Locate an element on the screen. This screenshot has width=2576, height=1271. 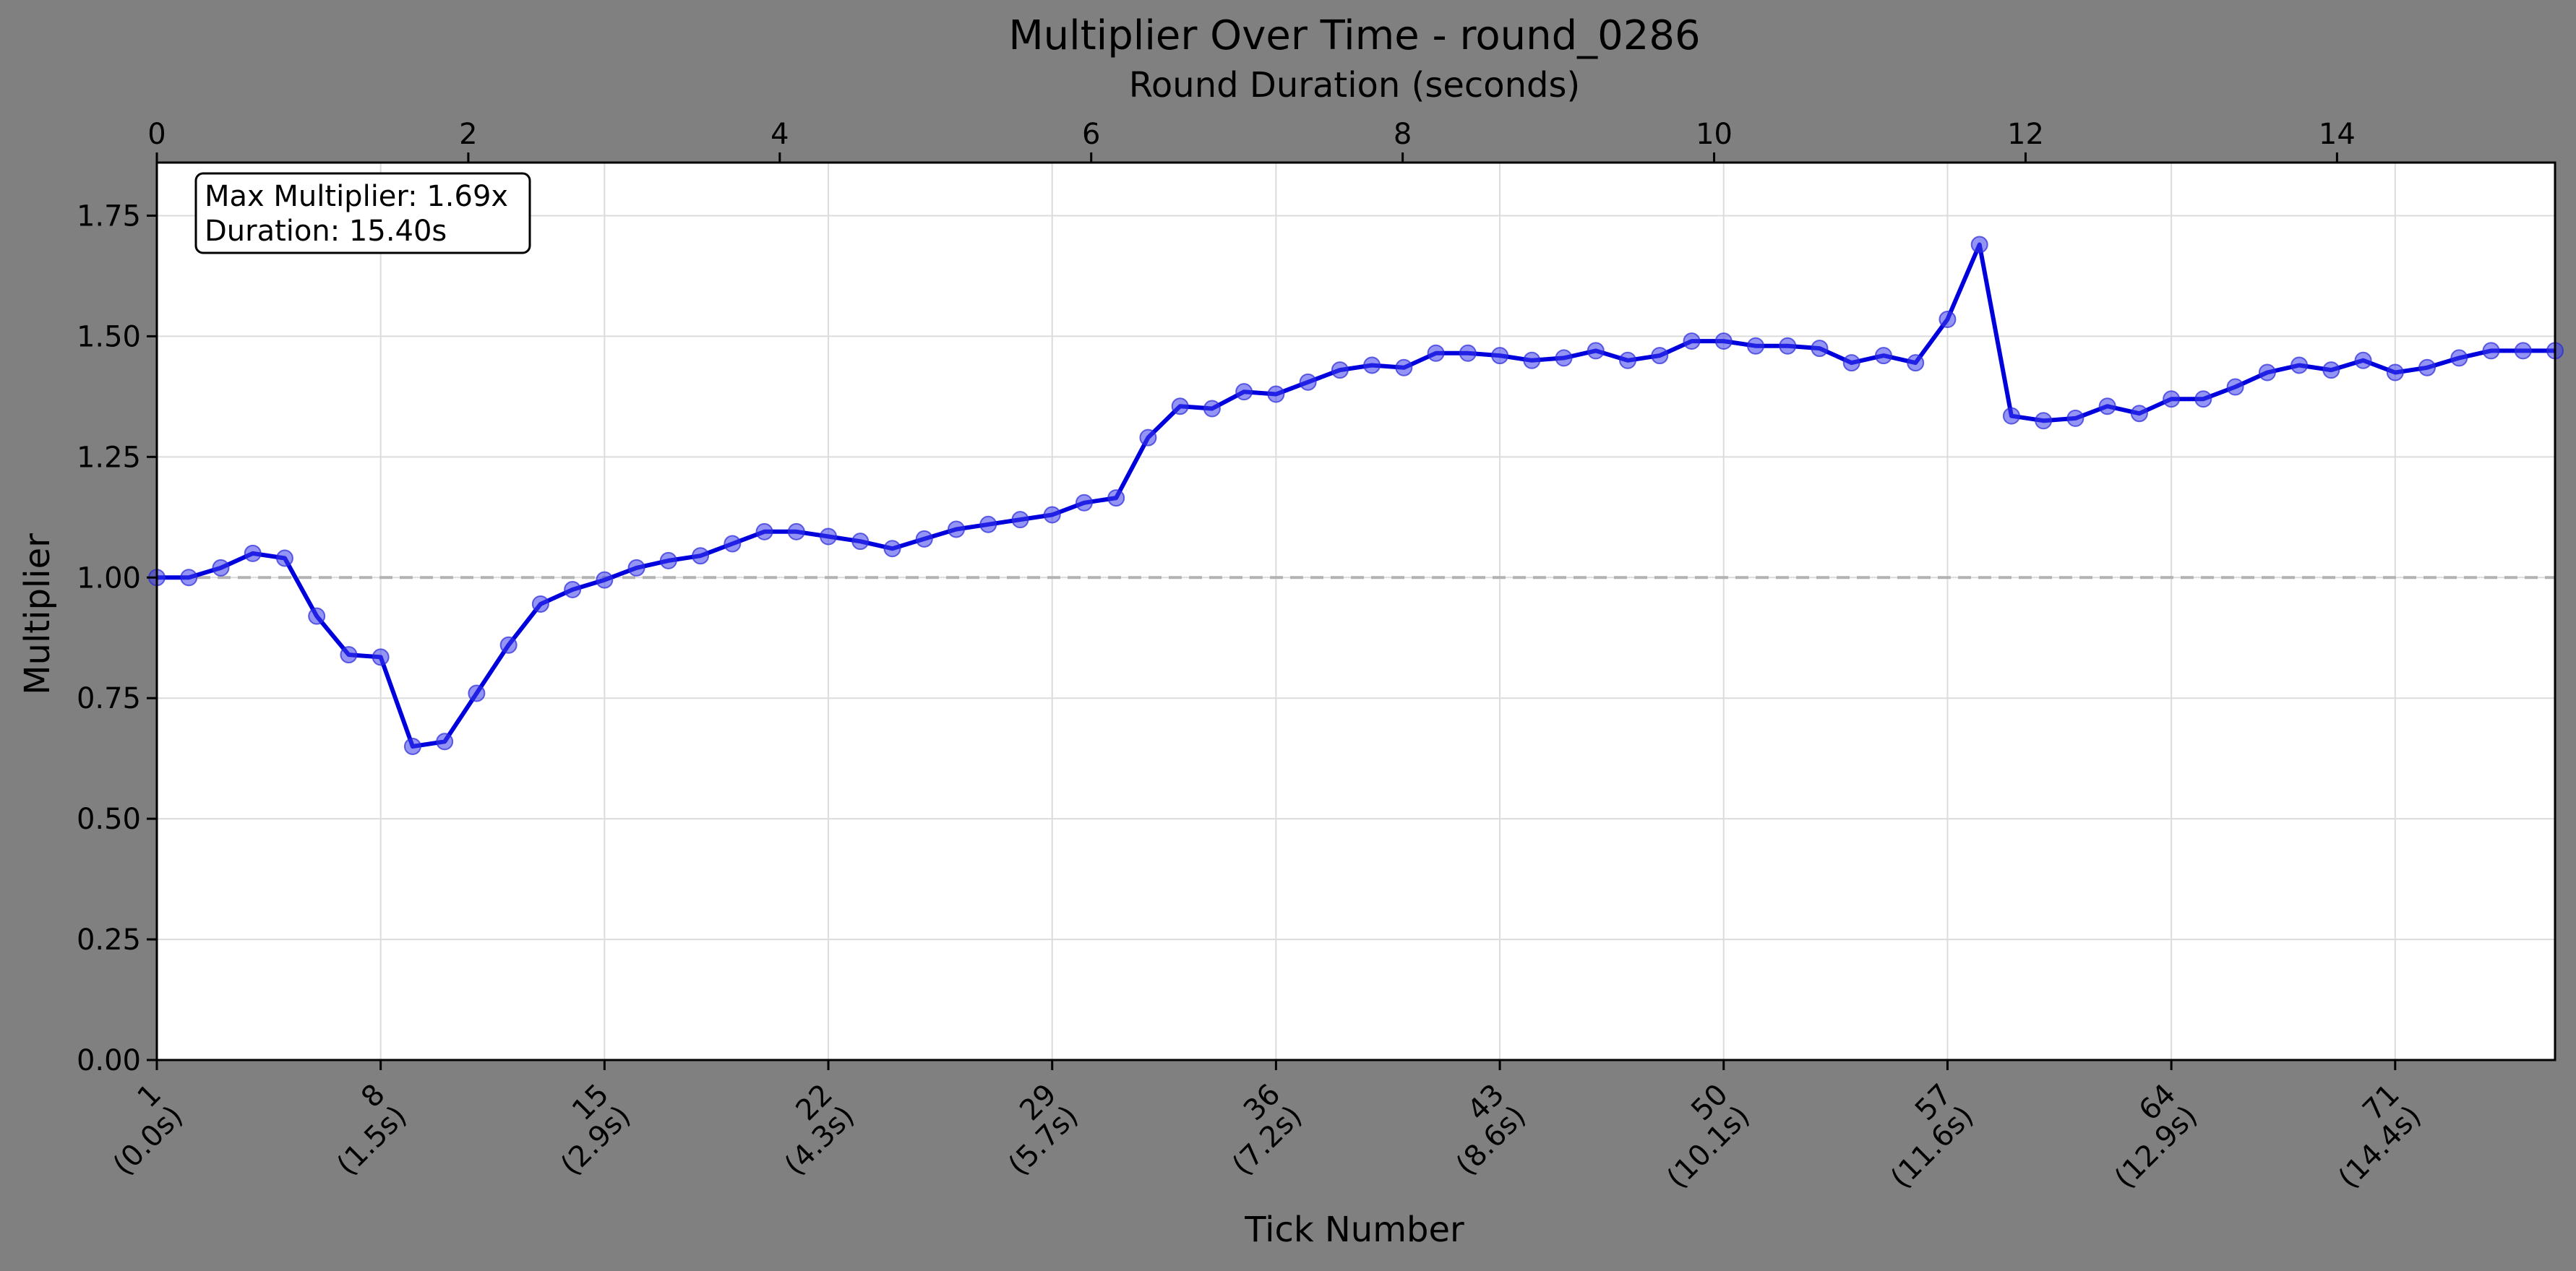
top-axis-label: Round Duration (seconds) is located at coordinates (1355, 85).